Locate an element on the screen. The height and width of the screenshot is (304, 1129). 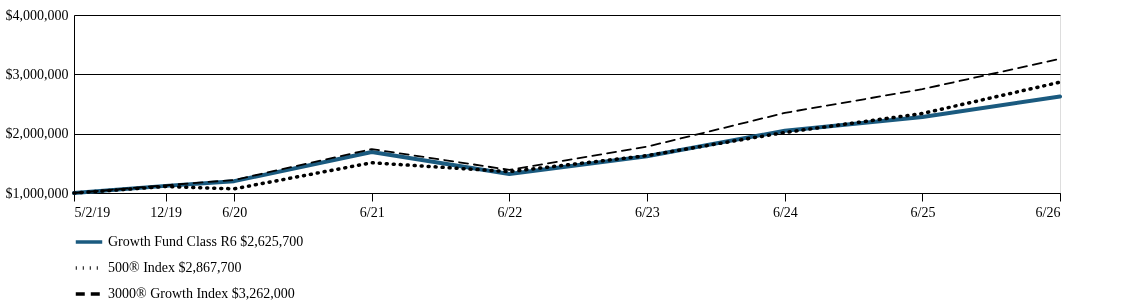
x-tick-label: 5/2/19 is located at coordinates (92, 212).